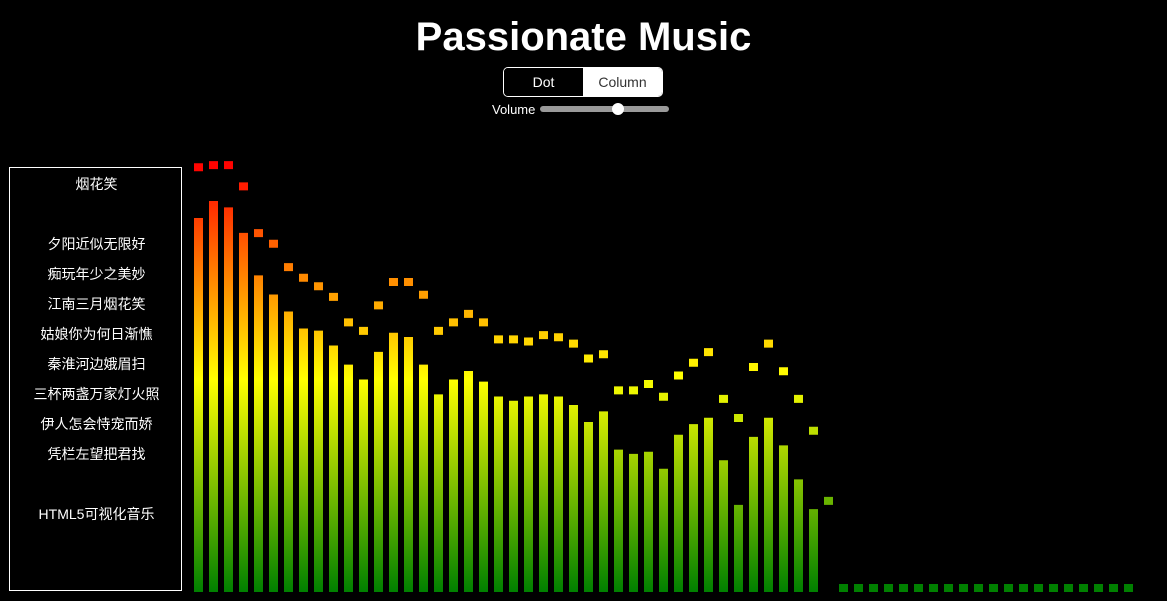  I want to click on column-mode-button: Column, so click(622, 82).